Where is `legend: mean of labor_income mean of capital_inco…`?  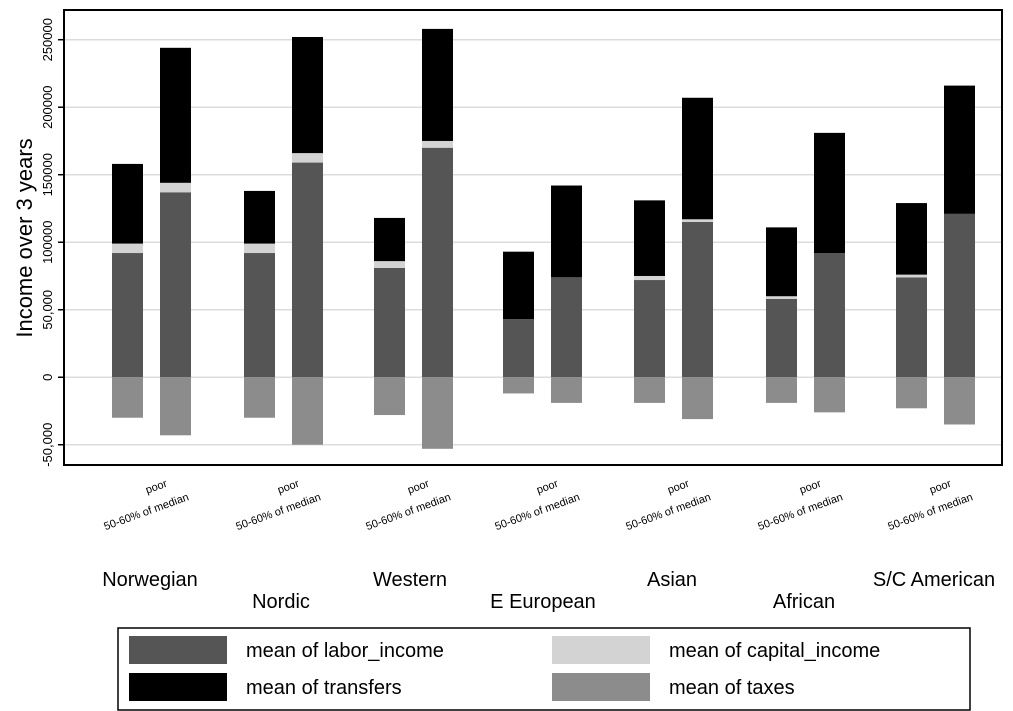 legend: mean of labor_income mean of capital_inco… is located at coordinates (544, 669).